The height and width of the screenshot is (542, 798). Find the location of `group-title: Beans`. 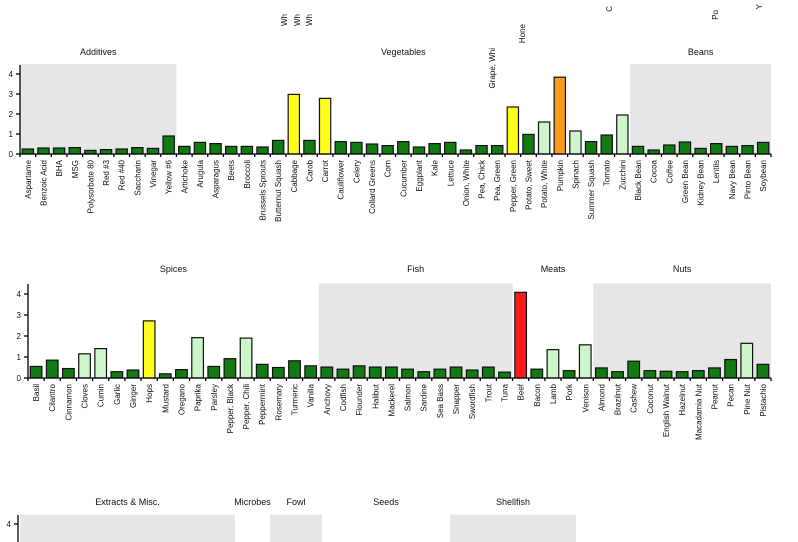

group-title: Beans is located at coordinates (701, 52).